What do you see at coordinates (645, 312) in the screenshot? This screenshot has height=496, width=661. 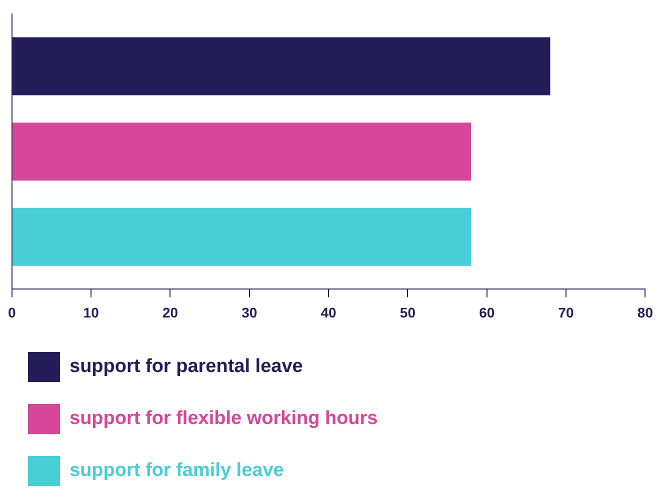 I see `x-tick-label: 80` at bounding box center [645, 312].